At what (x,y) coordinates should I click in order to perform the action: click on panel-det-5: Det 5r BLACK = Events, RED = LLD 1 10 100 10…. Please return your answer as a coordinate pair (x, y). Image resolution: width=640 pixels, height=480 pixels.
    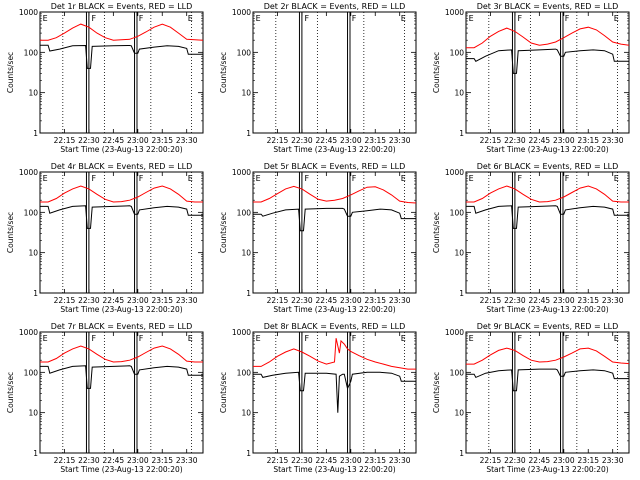
    Looking at the image, I should click on (318, 238).